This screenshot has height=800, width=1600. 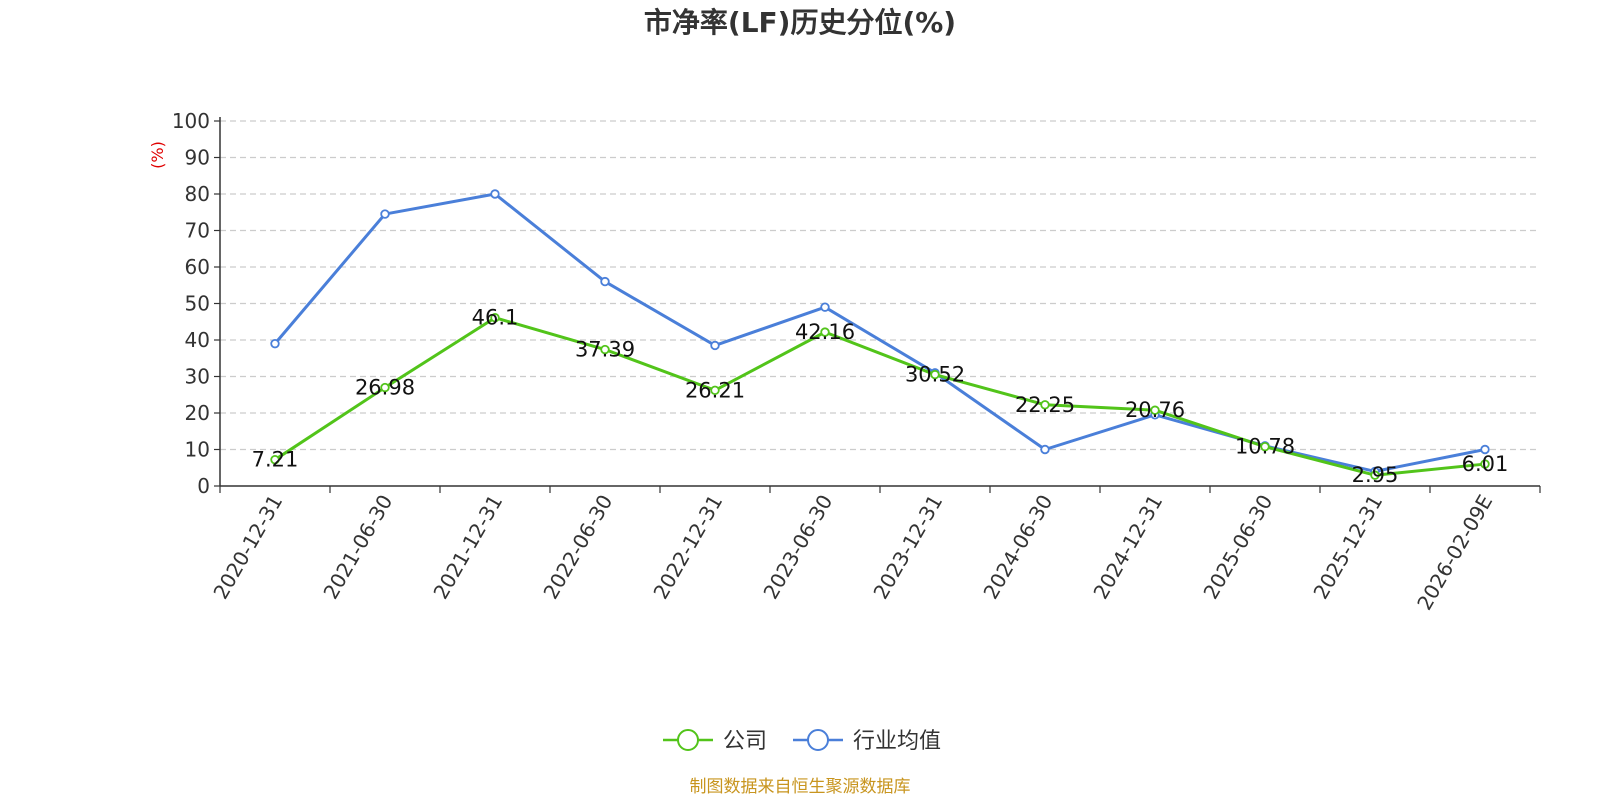 What do you see at coordinates (197, 158) in the screenshot?
I see `y-tick-label: 90` at bounding box center [197, 158].